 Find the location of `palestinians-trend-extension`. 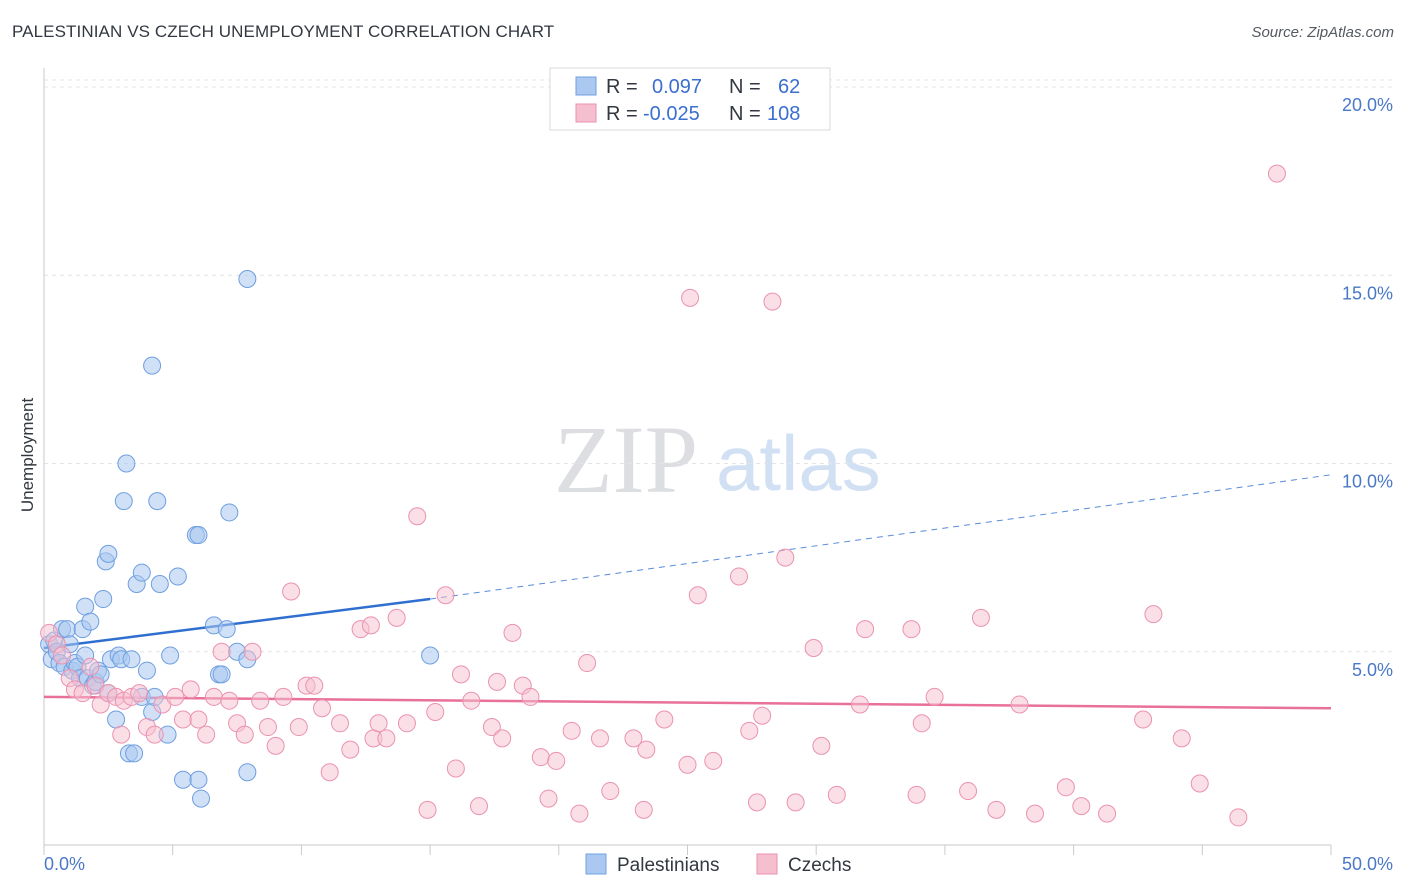

palestinians-trend-extension is located at coordinates (881, 537).